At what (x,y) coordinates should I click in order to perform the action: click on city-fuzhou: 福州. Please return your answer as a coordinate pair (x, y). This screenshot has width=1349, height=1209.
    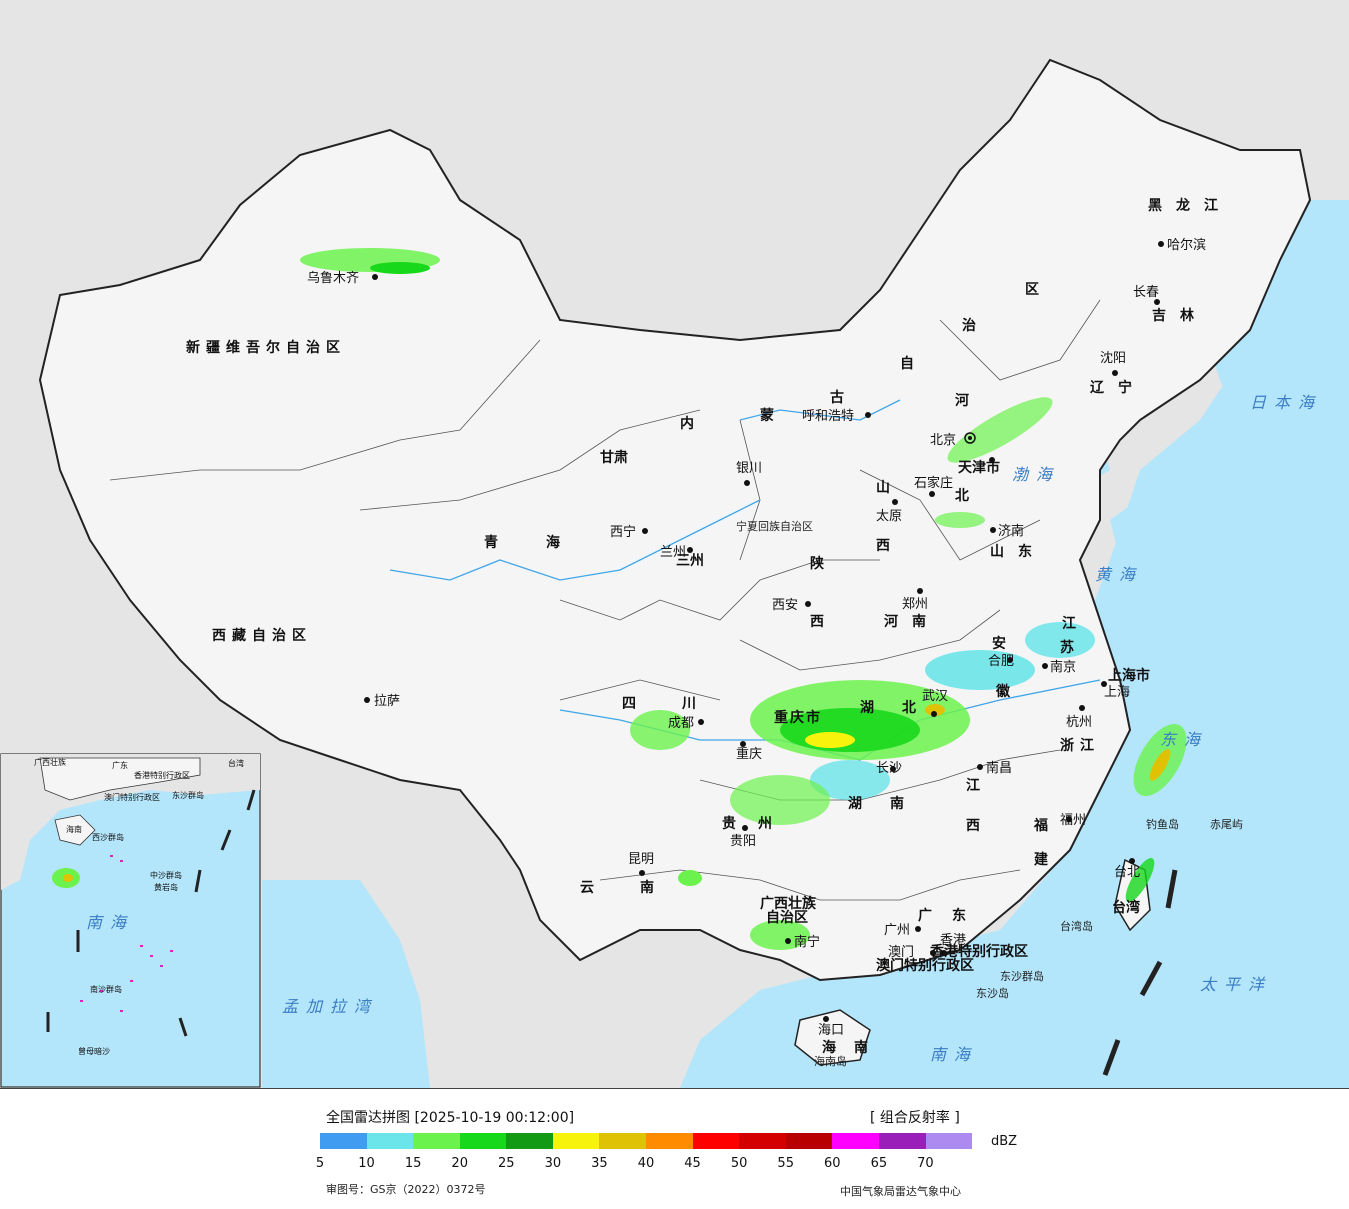
    Looking at the image, I should click on (1073, 820).